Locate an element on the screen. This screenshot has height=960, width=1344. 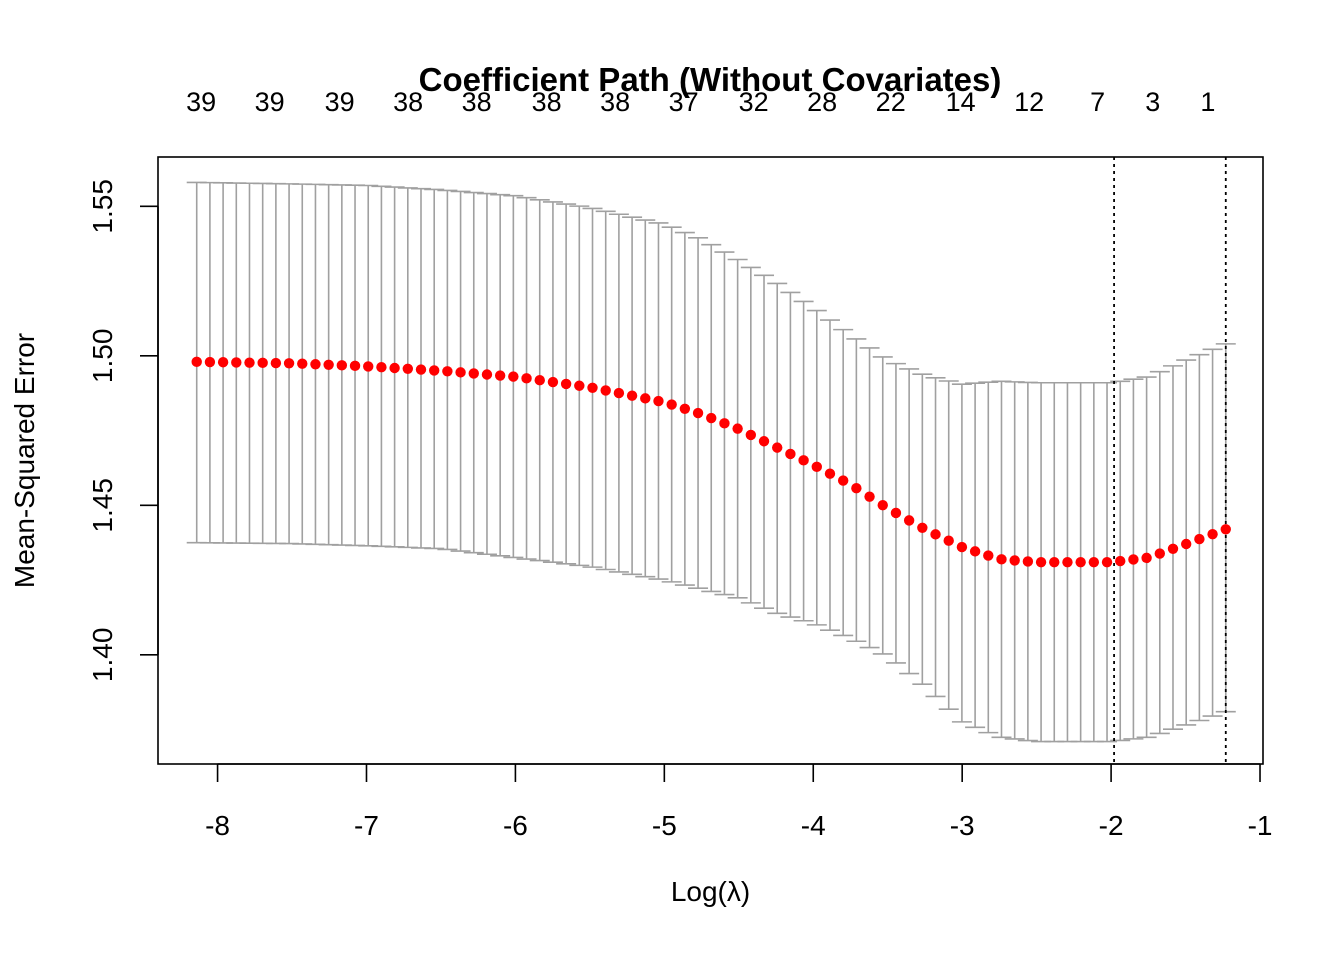
lambda-reference-lines is located at coordinates (1170, 460).